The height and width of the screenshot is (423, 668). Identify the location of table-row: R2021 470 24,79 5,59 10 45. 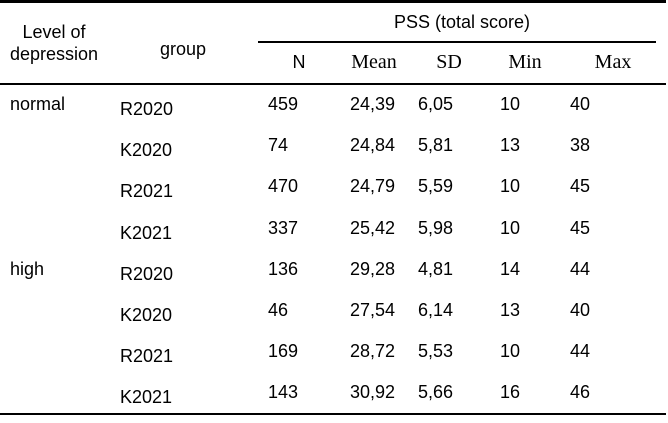
(333, 186).